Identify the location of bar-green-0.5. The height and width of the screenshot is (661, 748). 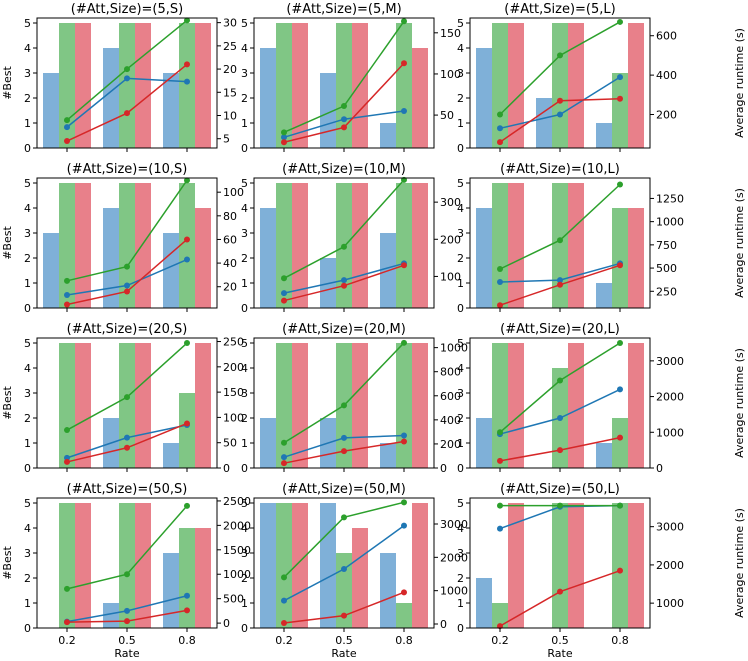
(560, 565).